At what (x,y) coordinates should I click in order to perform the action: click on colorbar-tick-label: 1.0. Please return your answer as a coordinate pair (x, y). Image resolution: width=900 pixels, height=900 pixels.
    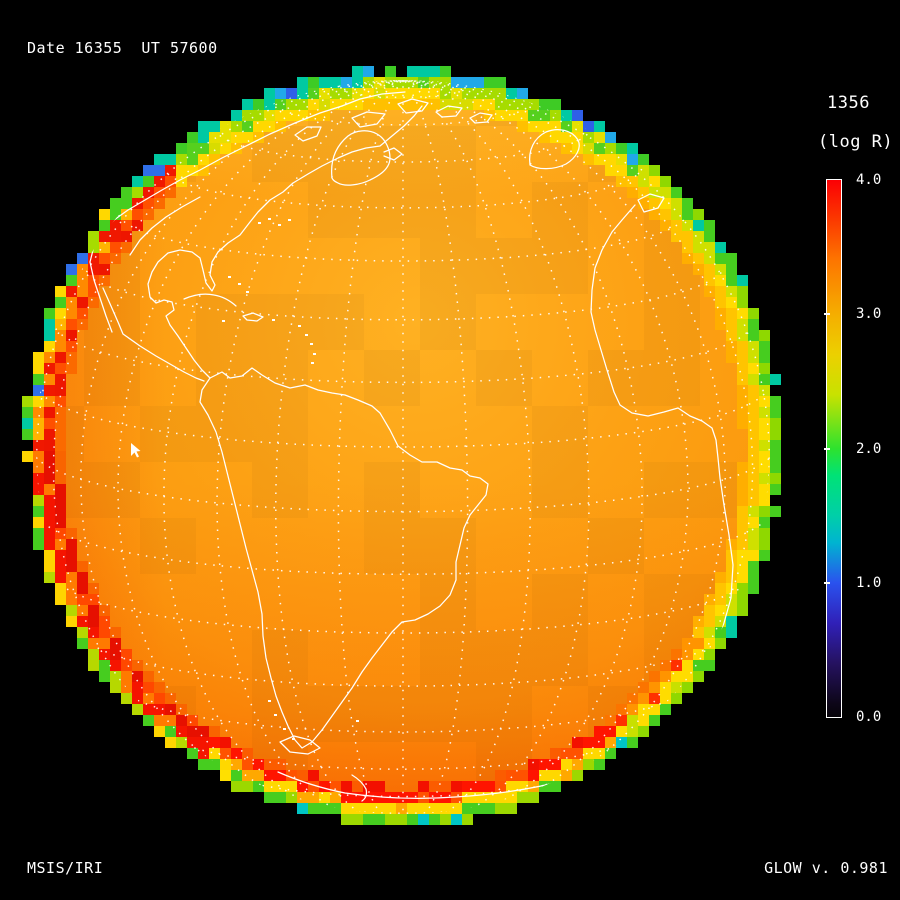
    Looking at the image, I should click on (869, 582).